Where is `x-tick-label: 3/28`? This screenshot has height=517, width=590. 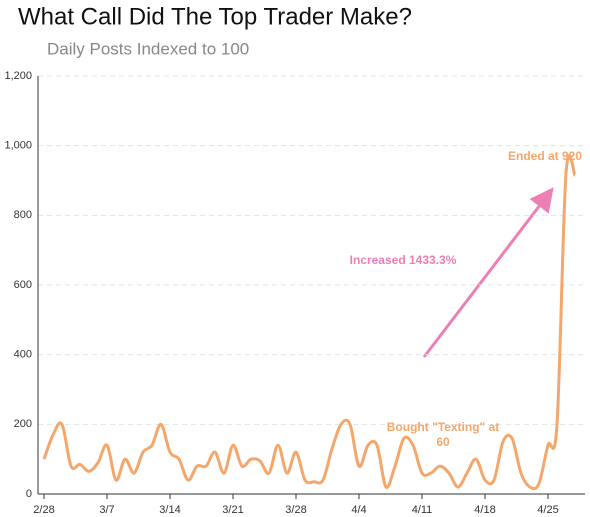
x-tick-label: 3/28 is located at coordinates (295, 510).